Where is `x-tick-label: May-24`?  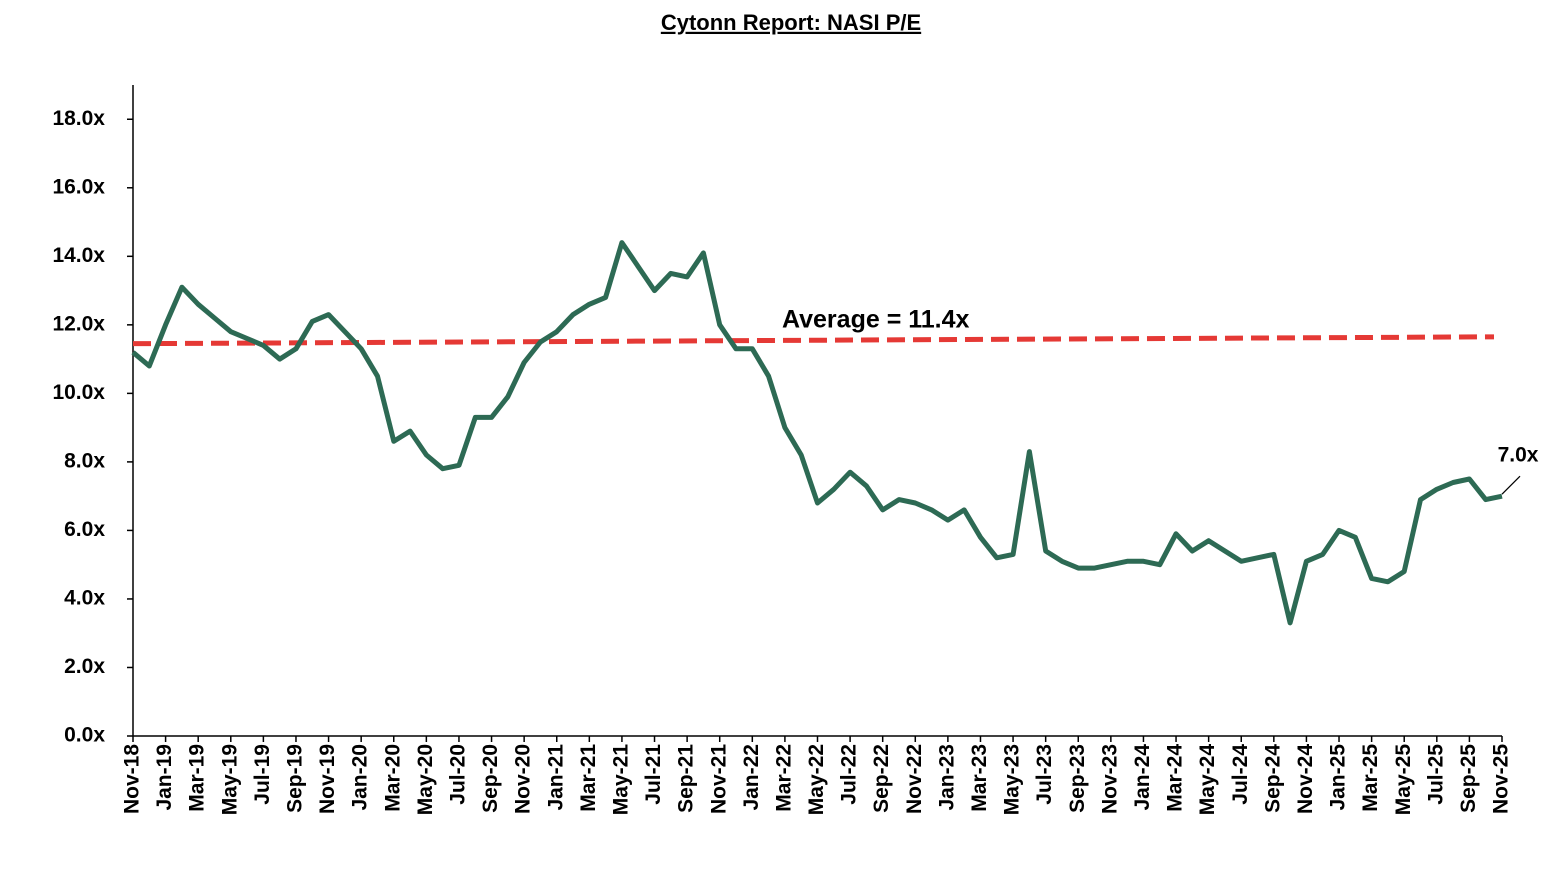 x-tick-label: May-24 is located at coordinates (1207, 780).